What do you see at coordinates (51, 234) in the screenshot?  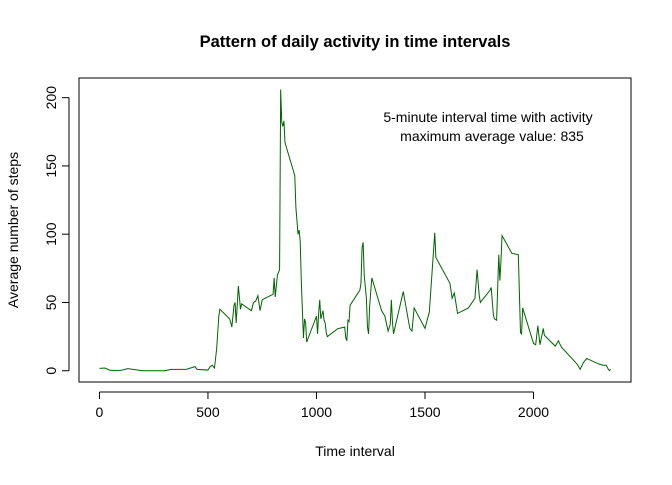 I see `y-tick-label: 100` at bounding box center [51, 234].